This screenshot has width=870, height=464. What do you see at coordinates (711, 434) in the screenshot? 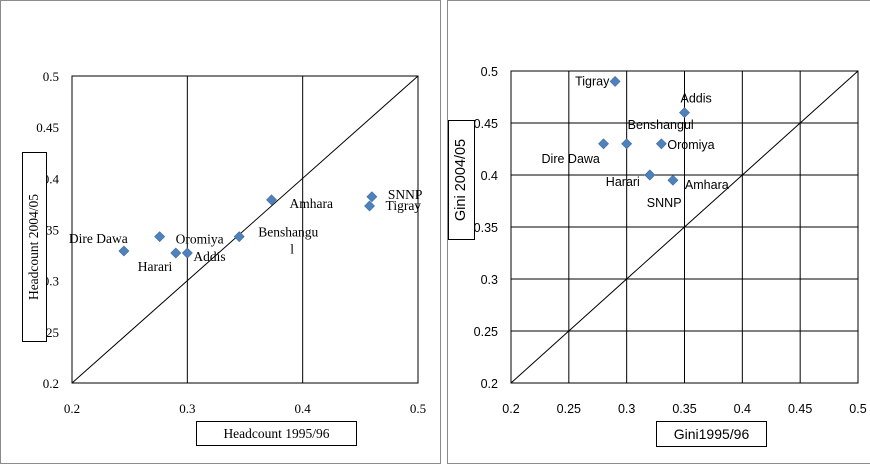
I see `right-x-axis-title: Gini1995/96` at bounding box center [711, 434].